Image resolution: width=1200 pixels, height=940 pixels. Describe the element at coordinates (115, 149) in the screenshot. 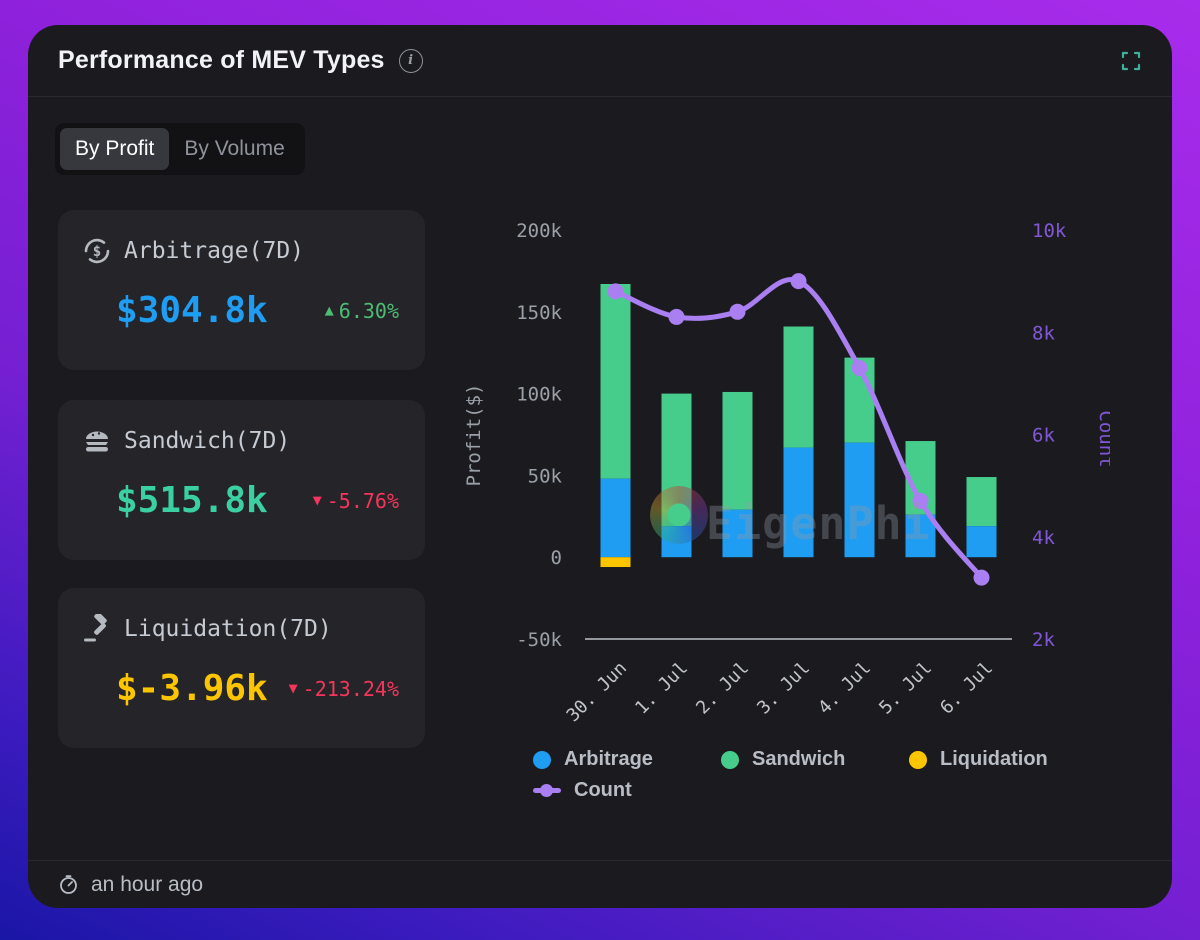

I see `tab-by-profit: By Profit` at that location.